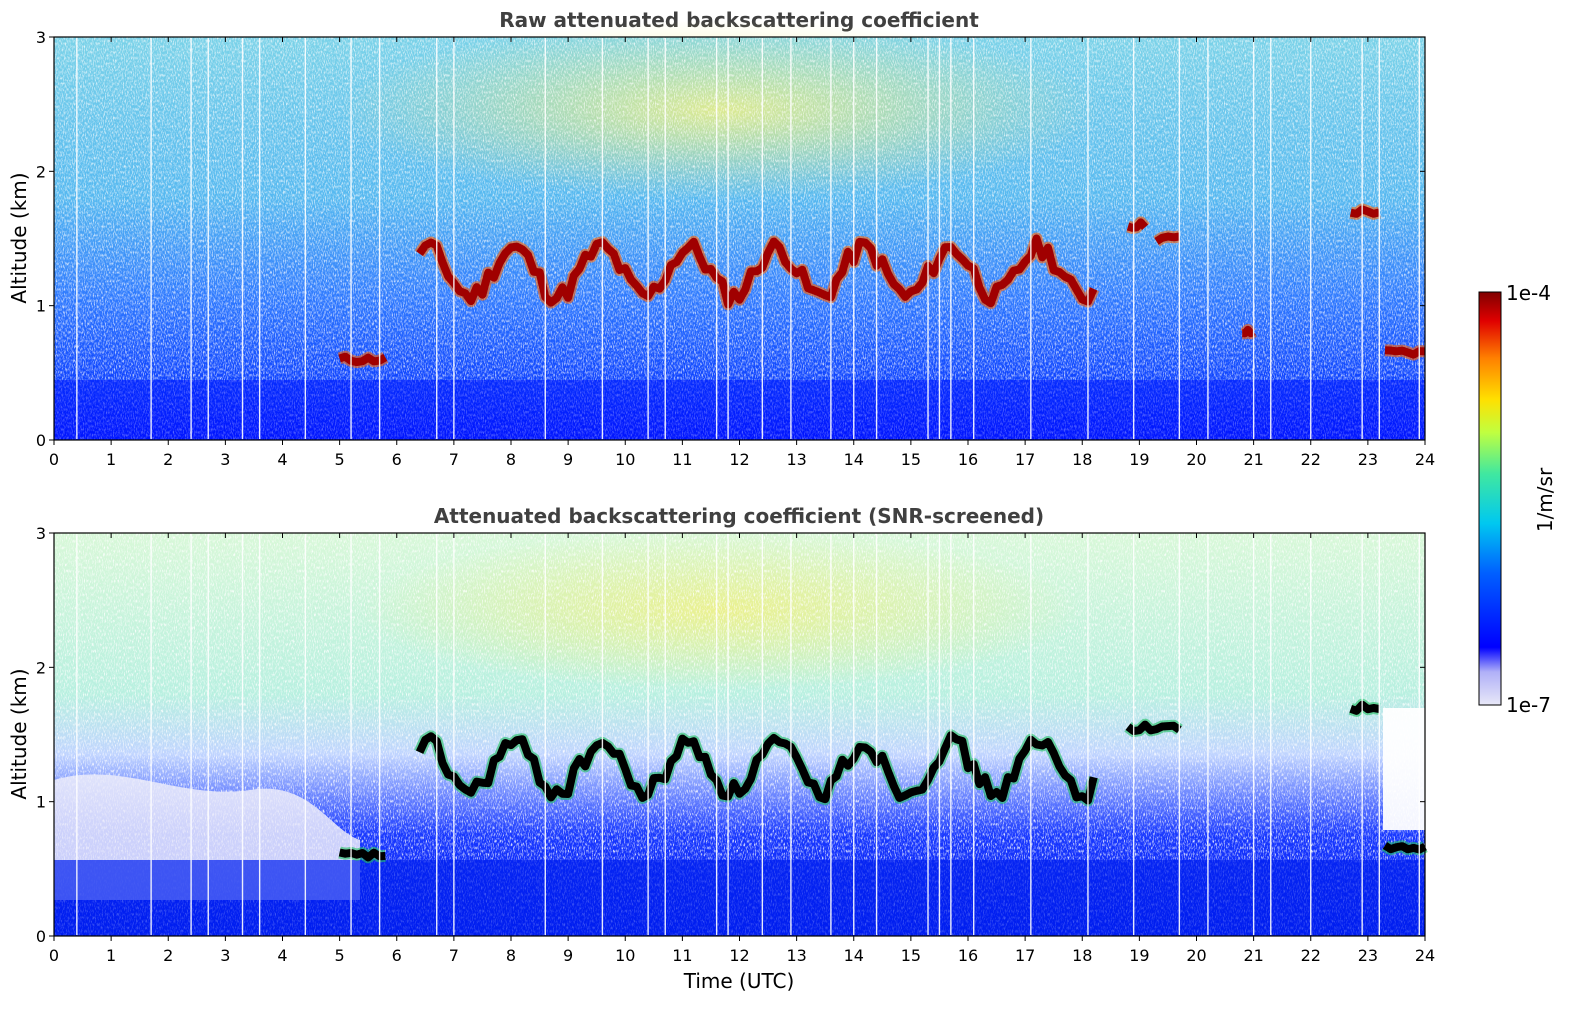  I want to click on raw-y-tick-label: 2, so click(41, 171).